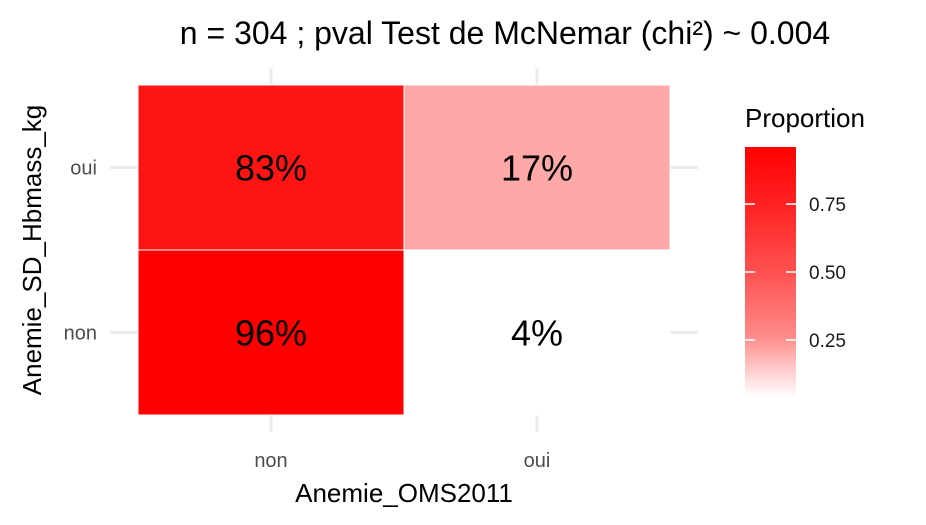 The height and width of the screenshot is (525, 926). What do you see at coordinates (404, 493) in the screenshot?
I see `x-axis-title: Anemie_OMS2011` at bounding box center [404, 493].